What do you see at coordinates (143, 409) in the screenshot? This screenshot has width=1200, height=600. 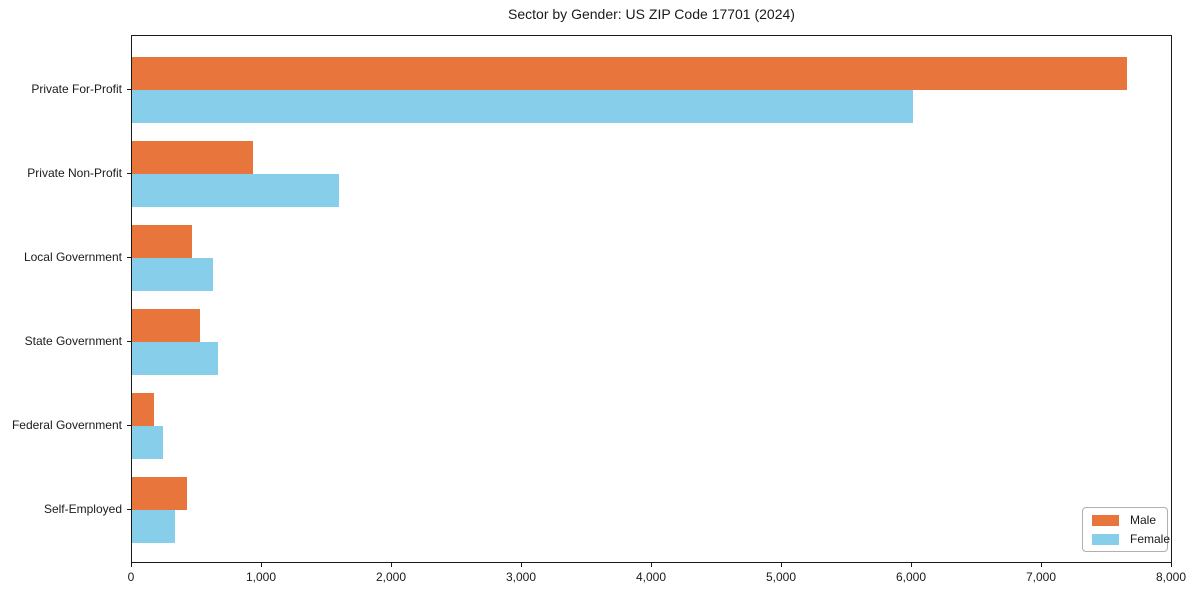 I see `bar-male-federal-government` at bounding box center [143, 409].